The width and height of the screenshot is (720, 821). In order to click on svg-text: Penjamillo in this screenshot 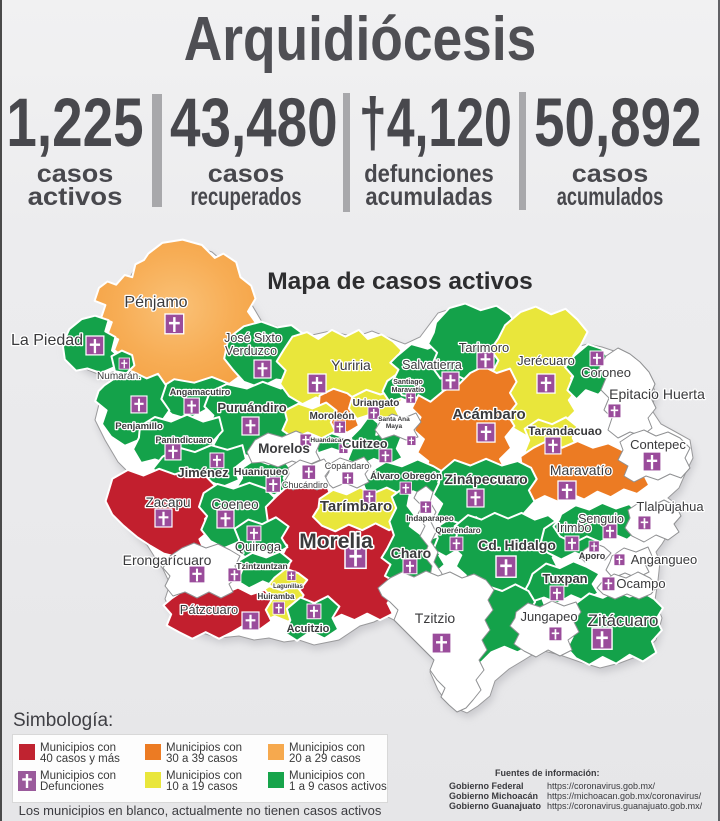, I will do `click(139, 426)`.